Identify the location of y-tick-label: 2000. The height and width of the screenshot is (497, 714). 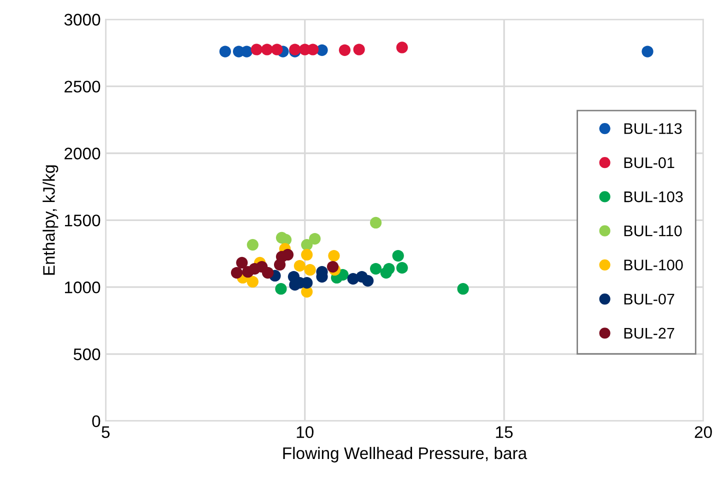
(82, 154).